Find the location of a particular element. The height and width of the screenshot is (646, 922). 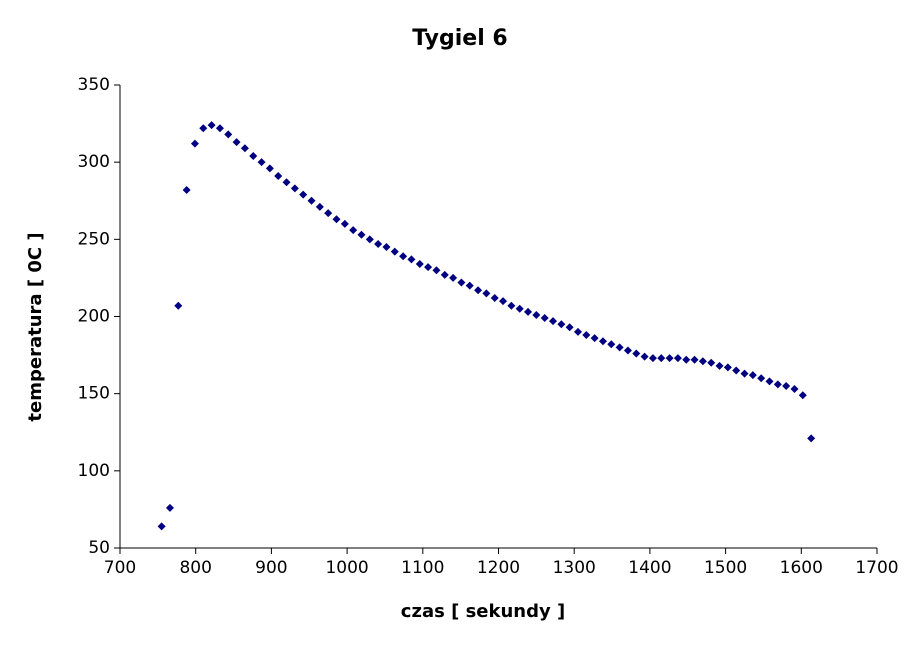

x-tick-label: 1500 is located at coordinates (725, 568).